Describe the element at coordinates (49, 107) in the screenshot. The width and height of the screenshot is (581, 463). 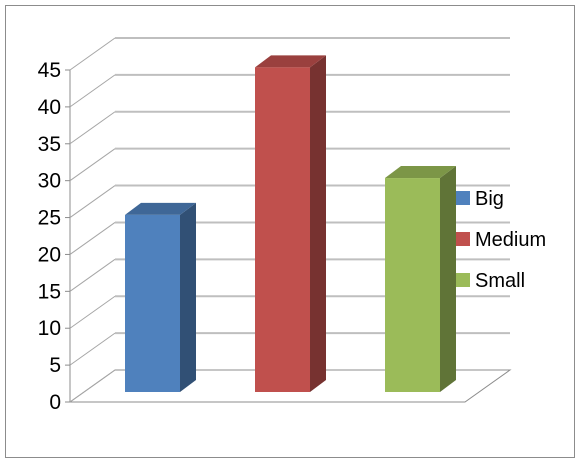
I see `y-tick-label: 40` at that location.